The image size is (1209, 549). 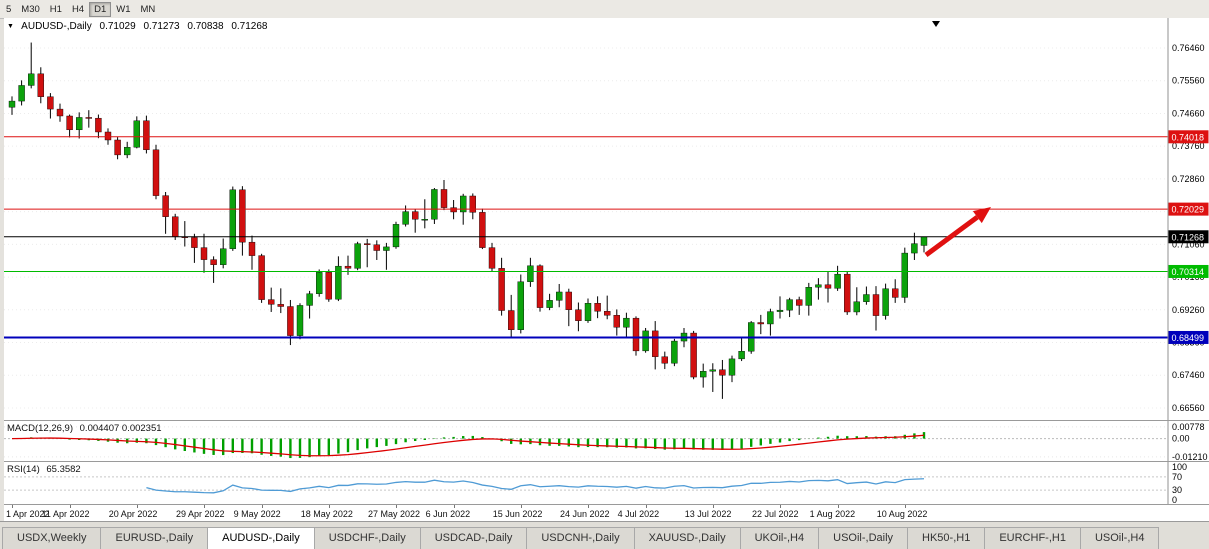 I want to click on svg-text: 0.74018, so click(x=1188, y=137).